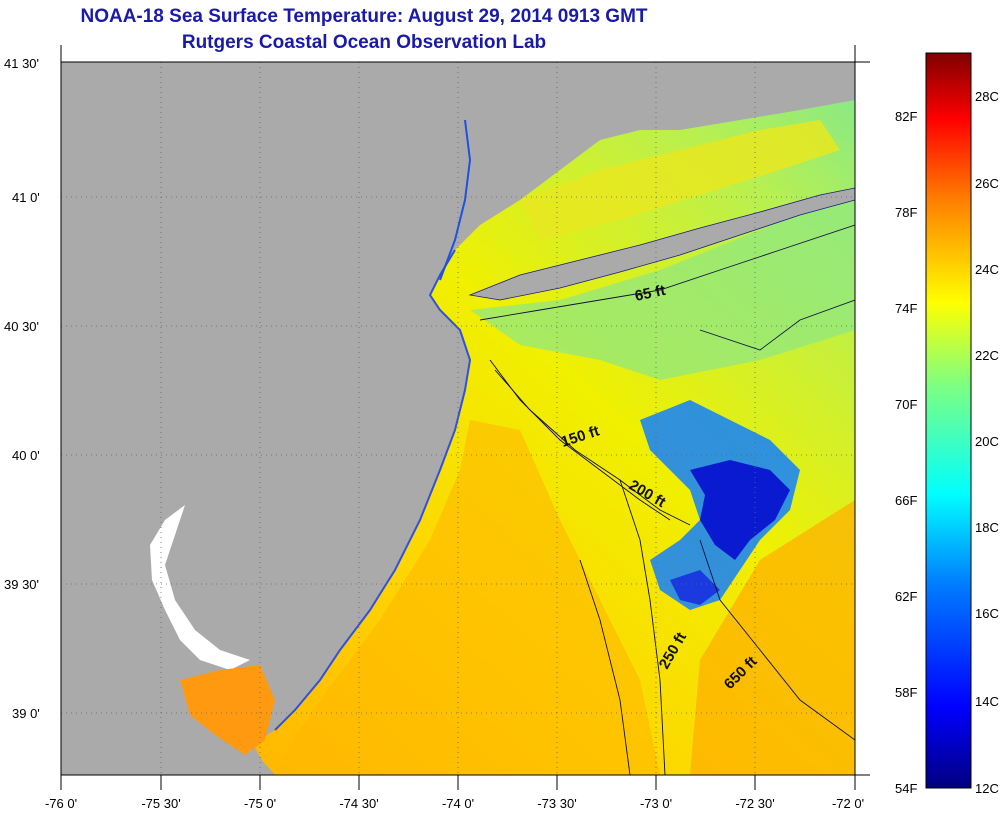 The image size is (1008, 817). I want to click on cold-patch-south, so click(695, 587).